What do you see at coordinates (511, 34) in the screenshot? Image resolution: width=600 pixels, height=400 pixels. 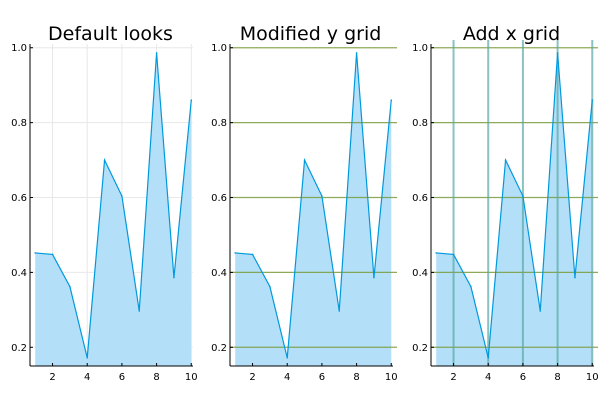 I see `chart-title: Add x grid` at bounding box center [511, 34].